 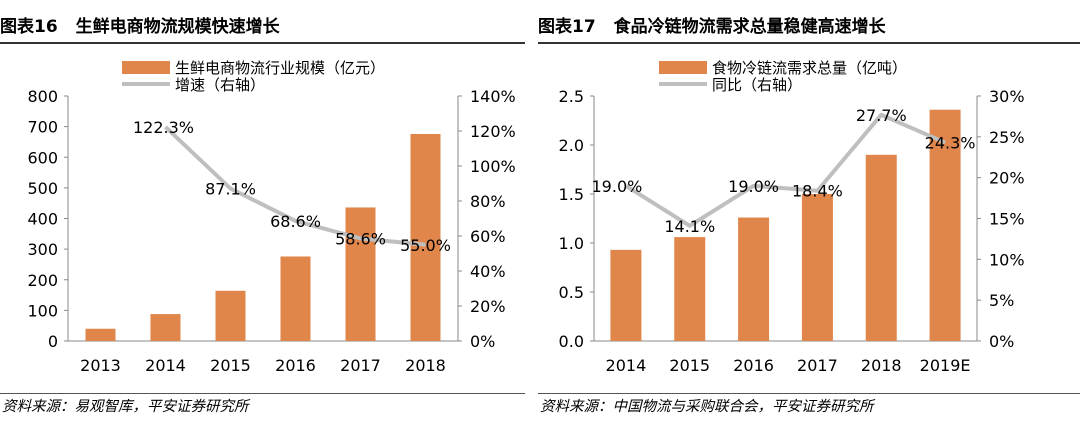 I want to click on left-right-tick-label: 60%, so click(x=488, y=236).